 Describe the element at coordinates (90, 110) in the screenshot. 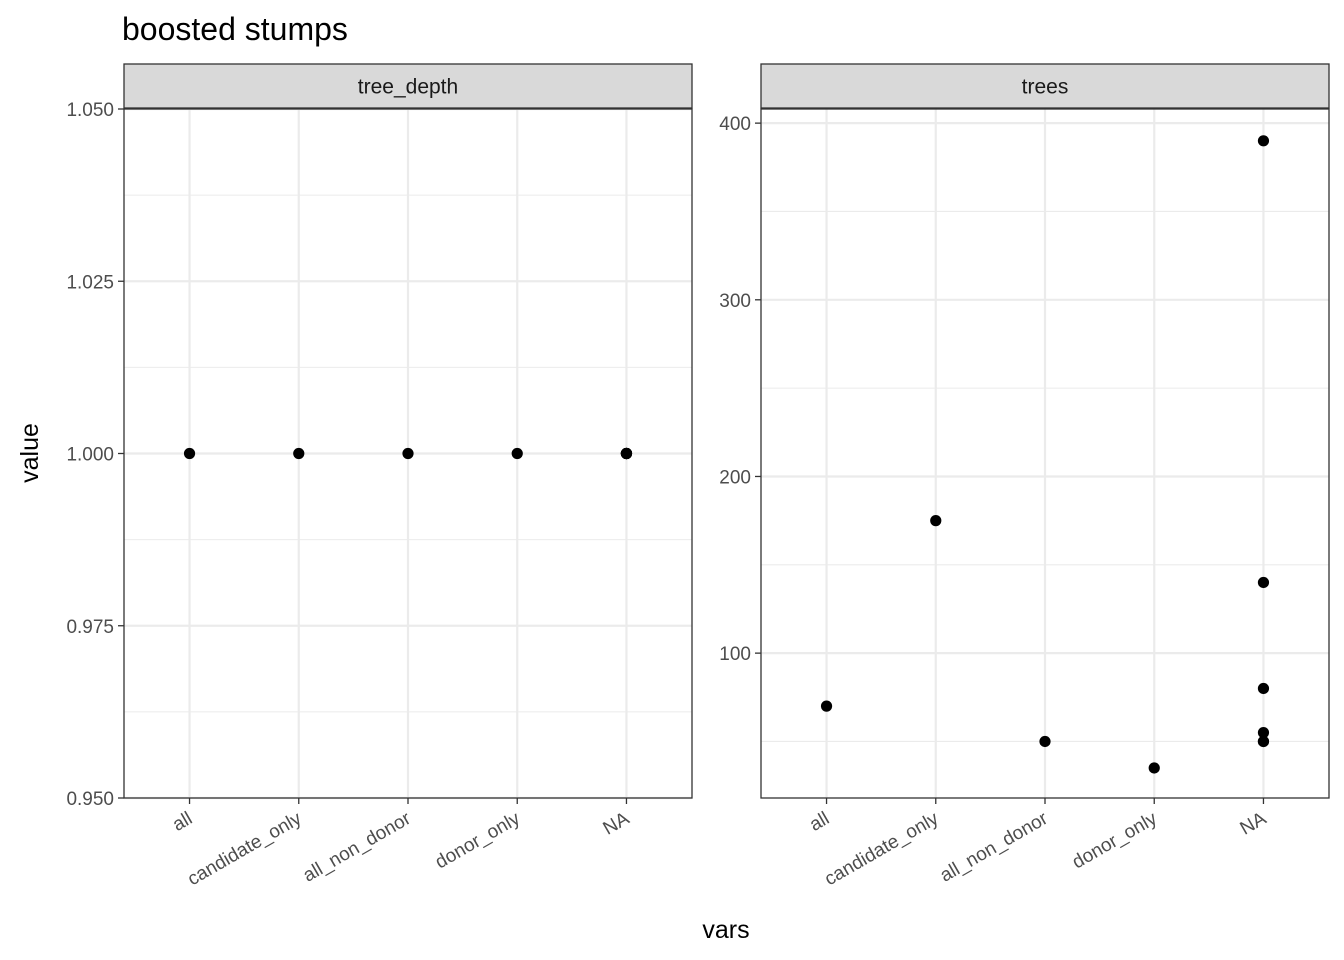

I see `y-tick-label: 1.050` at that location.